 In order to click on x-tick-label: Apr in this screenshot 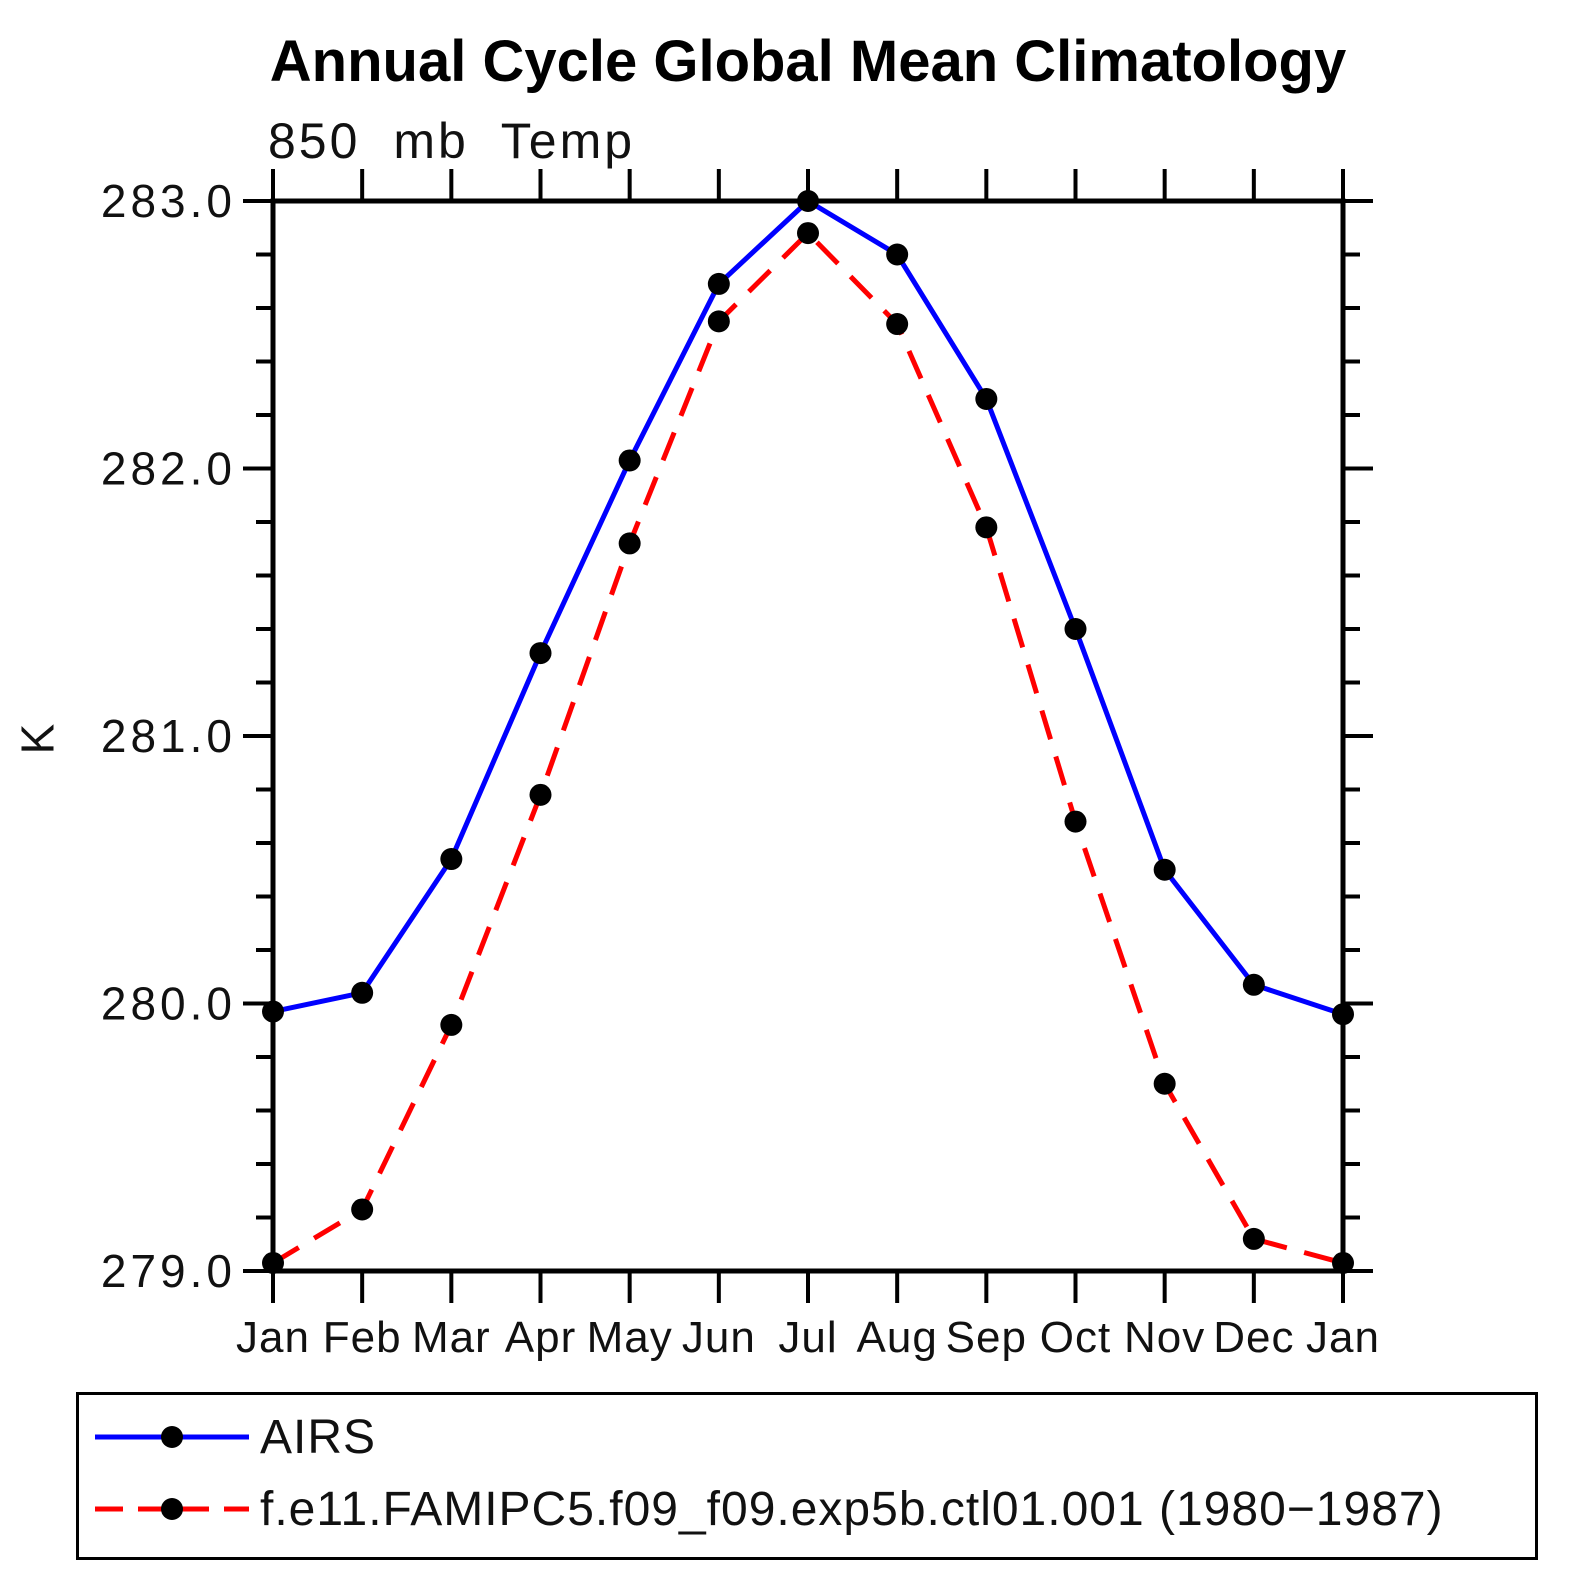, I will do `click(540, 1337)`.